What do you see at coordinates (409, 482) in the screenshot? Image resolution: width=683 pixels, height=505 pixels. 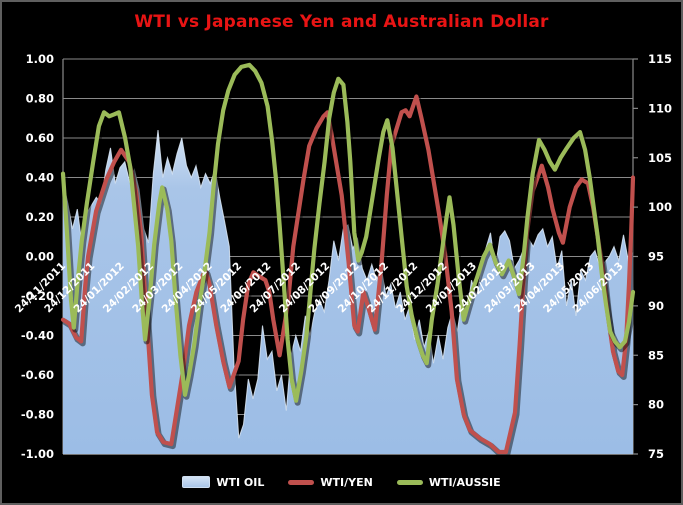 I see `wti-aussie-line-swatch-icon` at bounding box center [409, 482].